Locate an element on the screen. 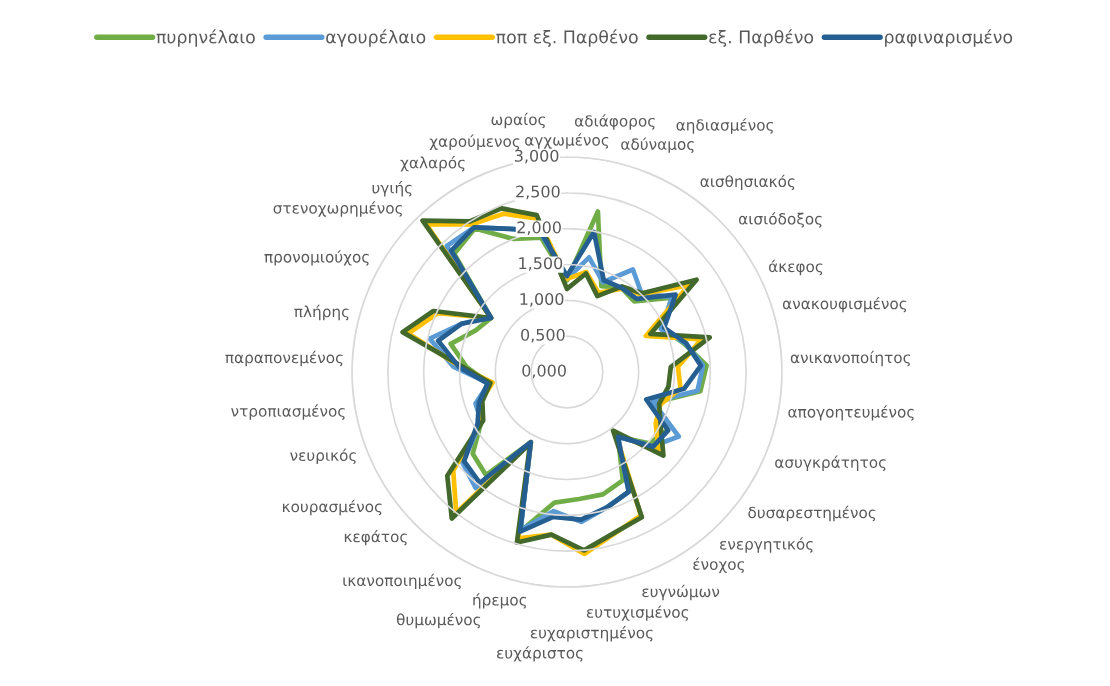  spoke-label: θυμωμένος is located at coordinates (438, 620).